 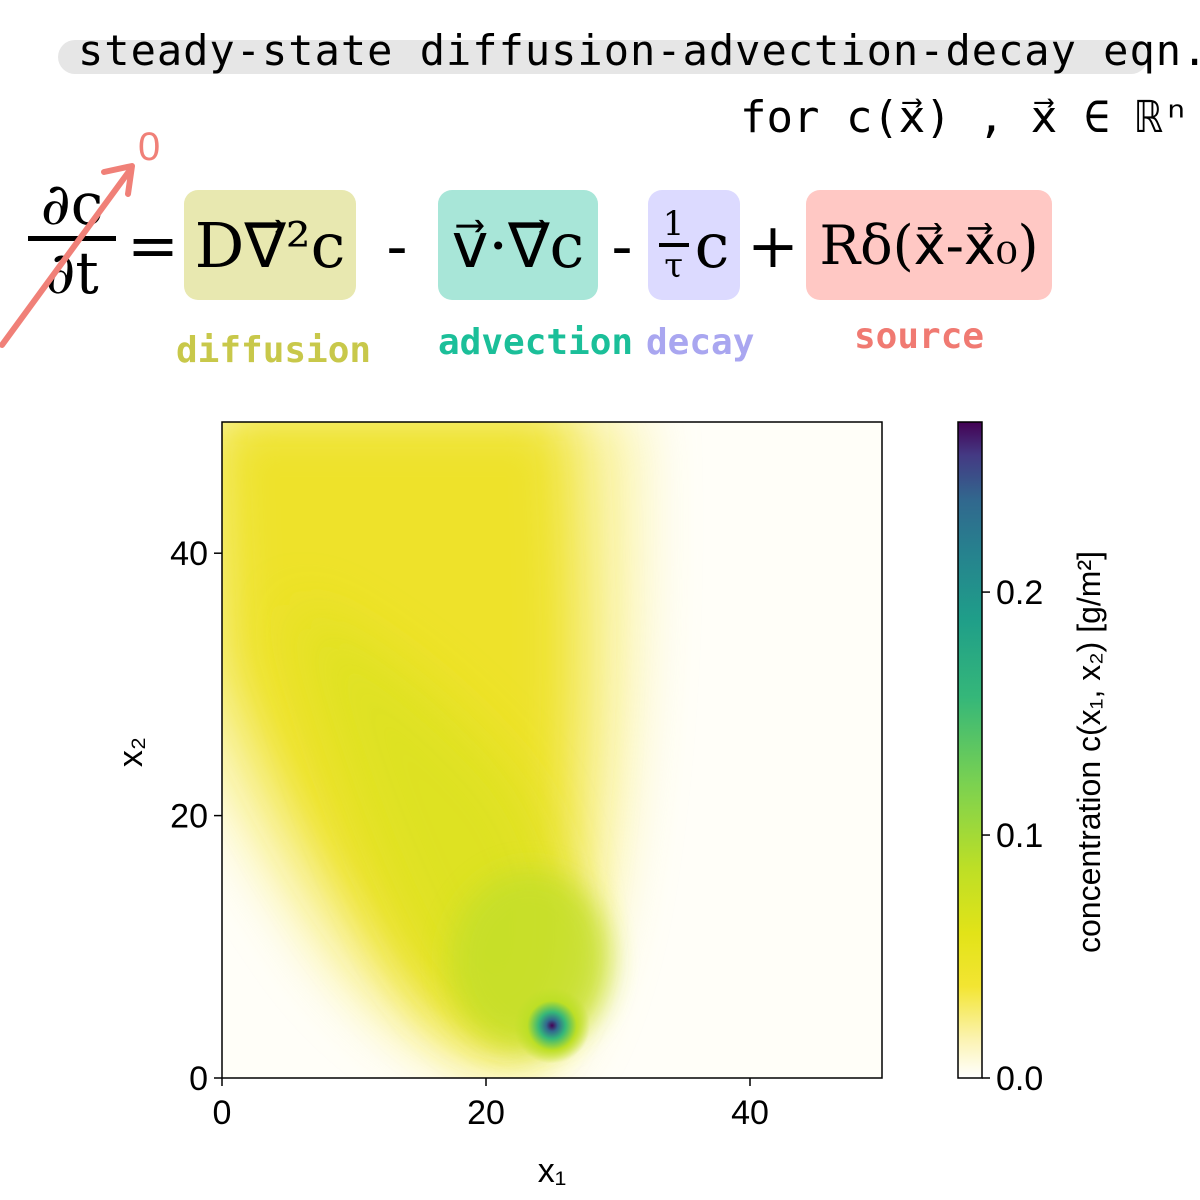 I want to click on colorbar-tick-label-0: 0.0, so click(x=1019, y=1079).